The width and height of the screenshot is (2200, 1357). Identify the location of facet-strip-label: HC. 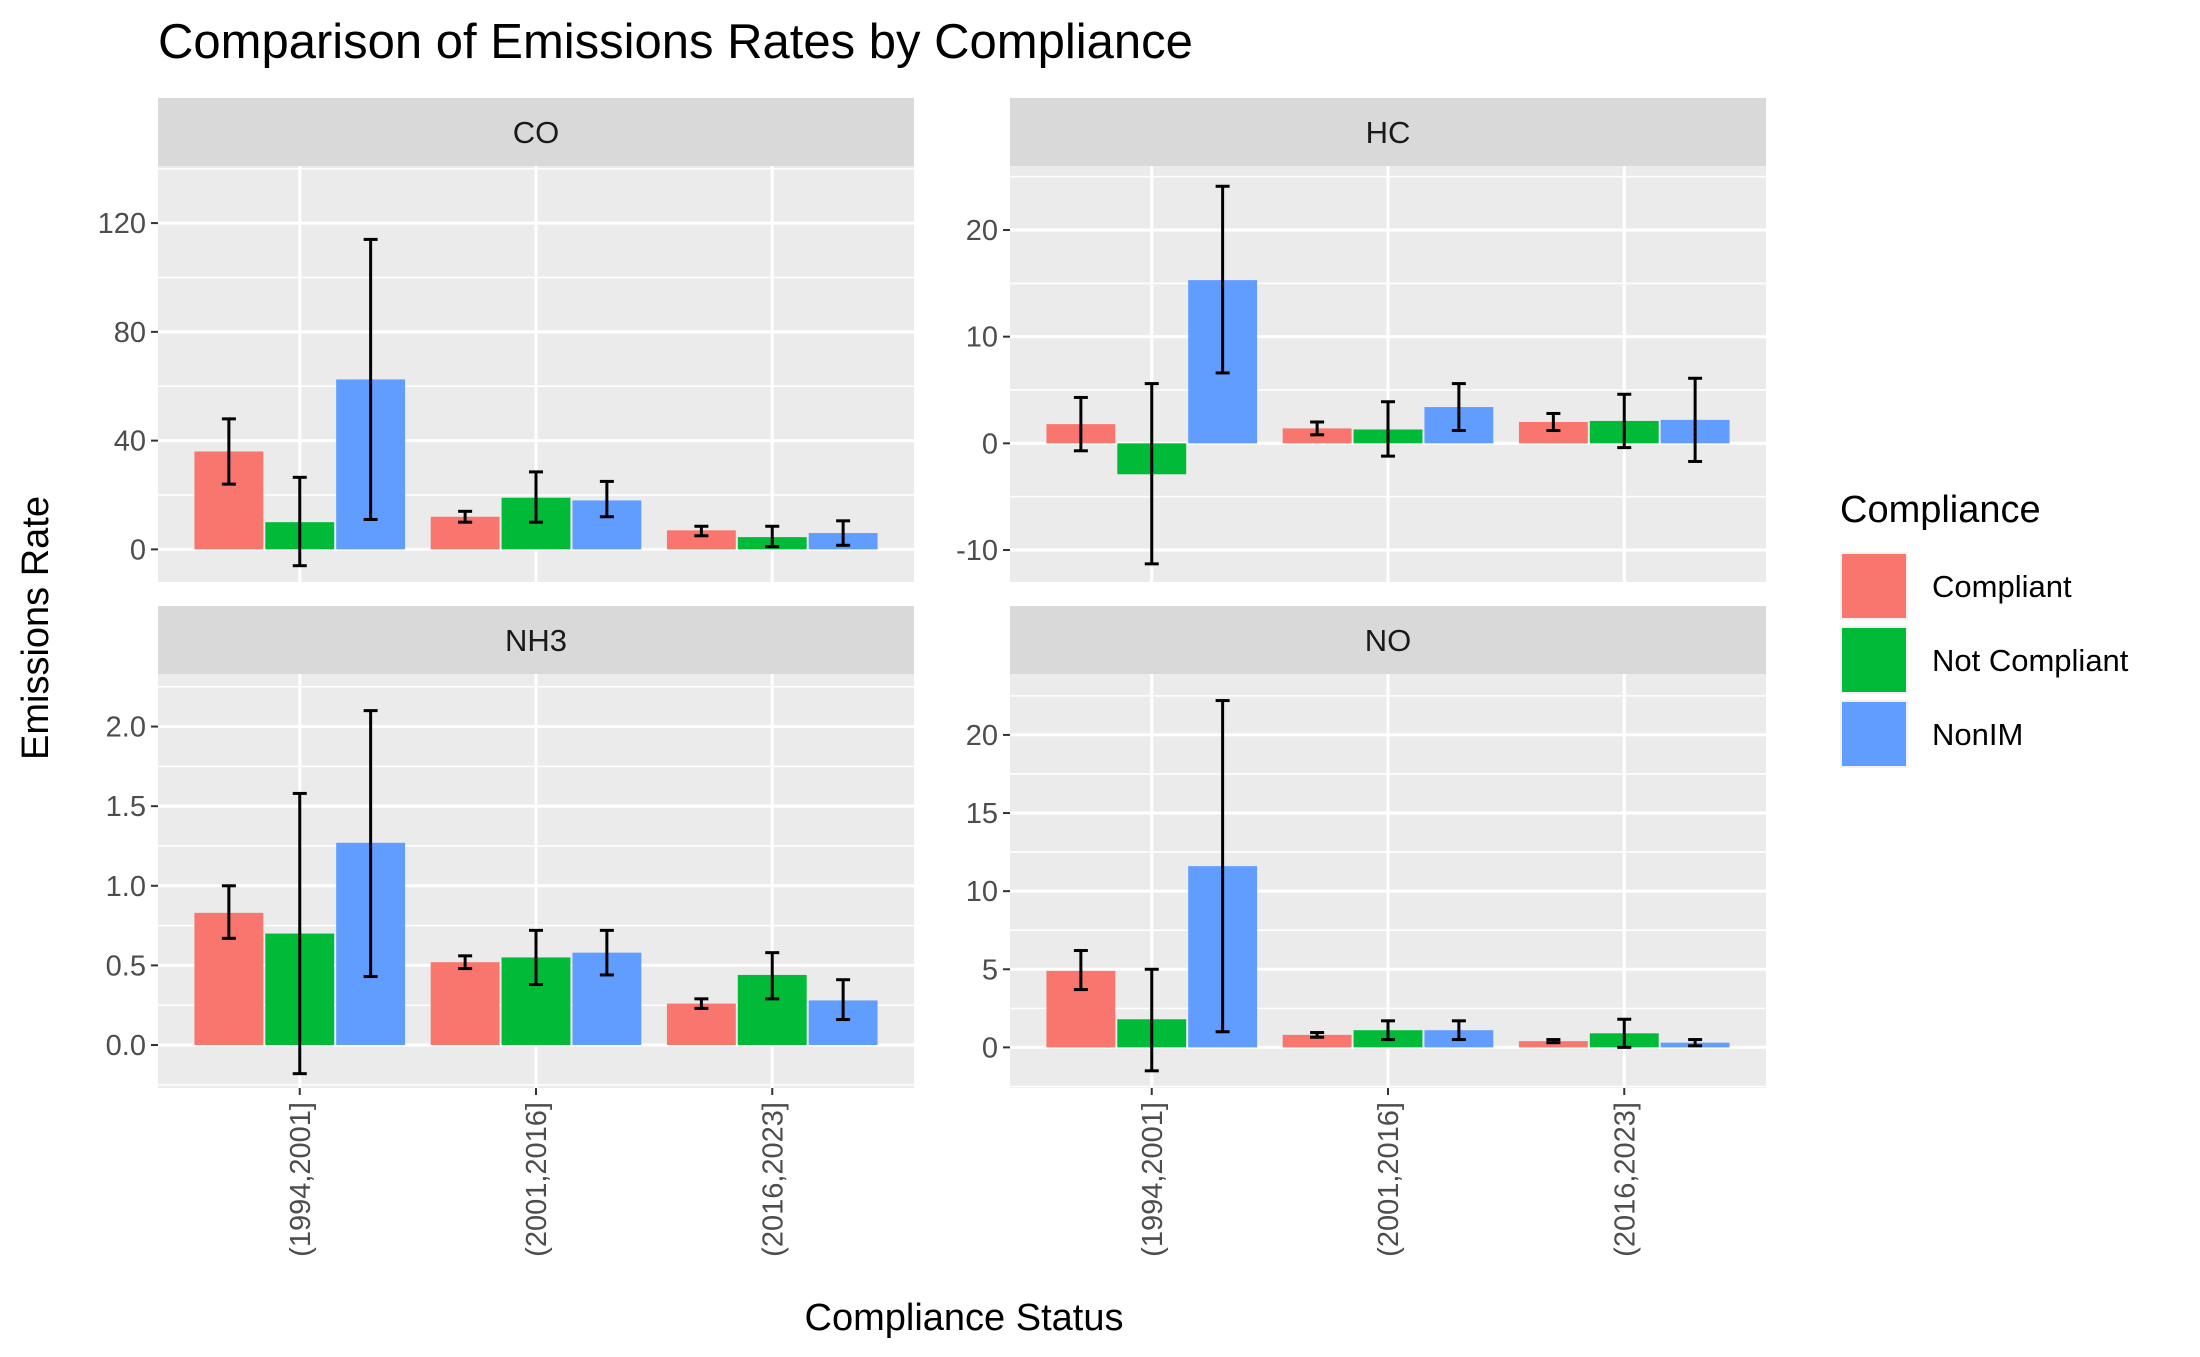
(1388, 132).